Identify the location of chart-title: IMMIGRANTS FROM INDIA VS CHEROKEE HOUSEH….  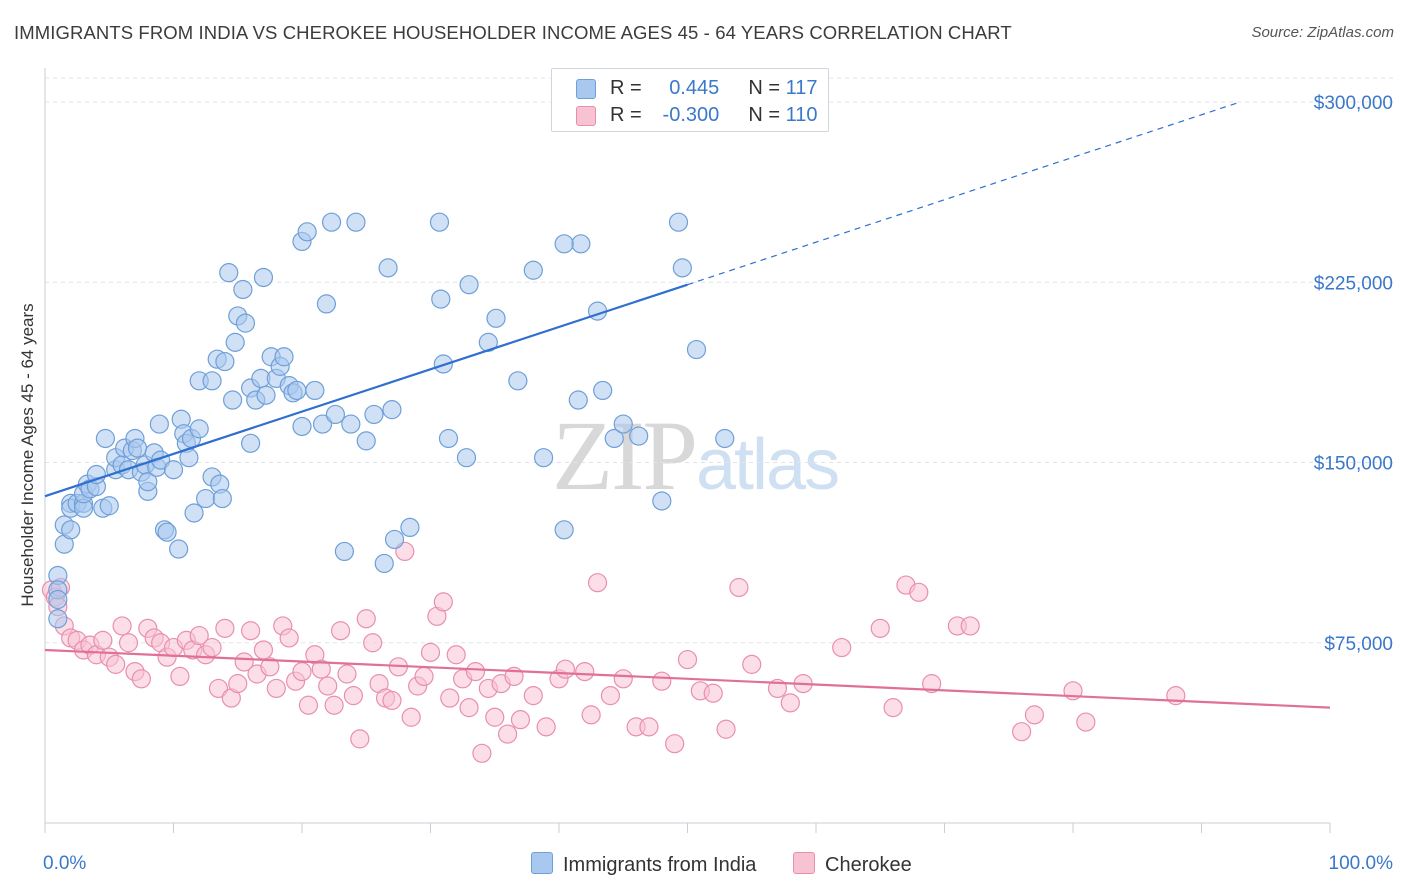
(513, 32).